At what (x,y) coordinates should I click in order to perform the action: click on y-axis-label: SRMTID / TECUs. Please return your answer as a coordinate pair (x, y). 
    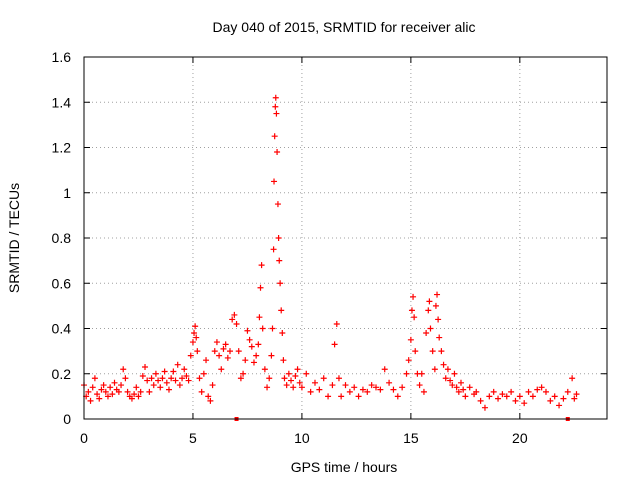
    Looking at the image, I should click on (14, 238).